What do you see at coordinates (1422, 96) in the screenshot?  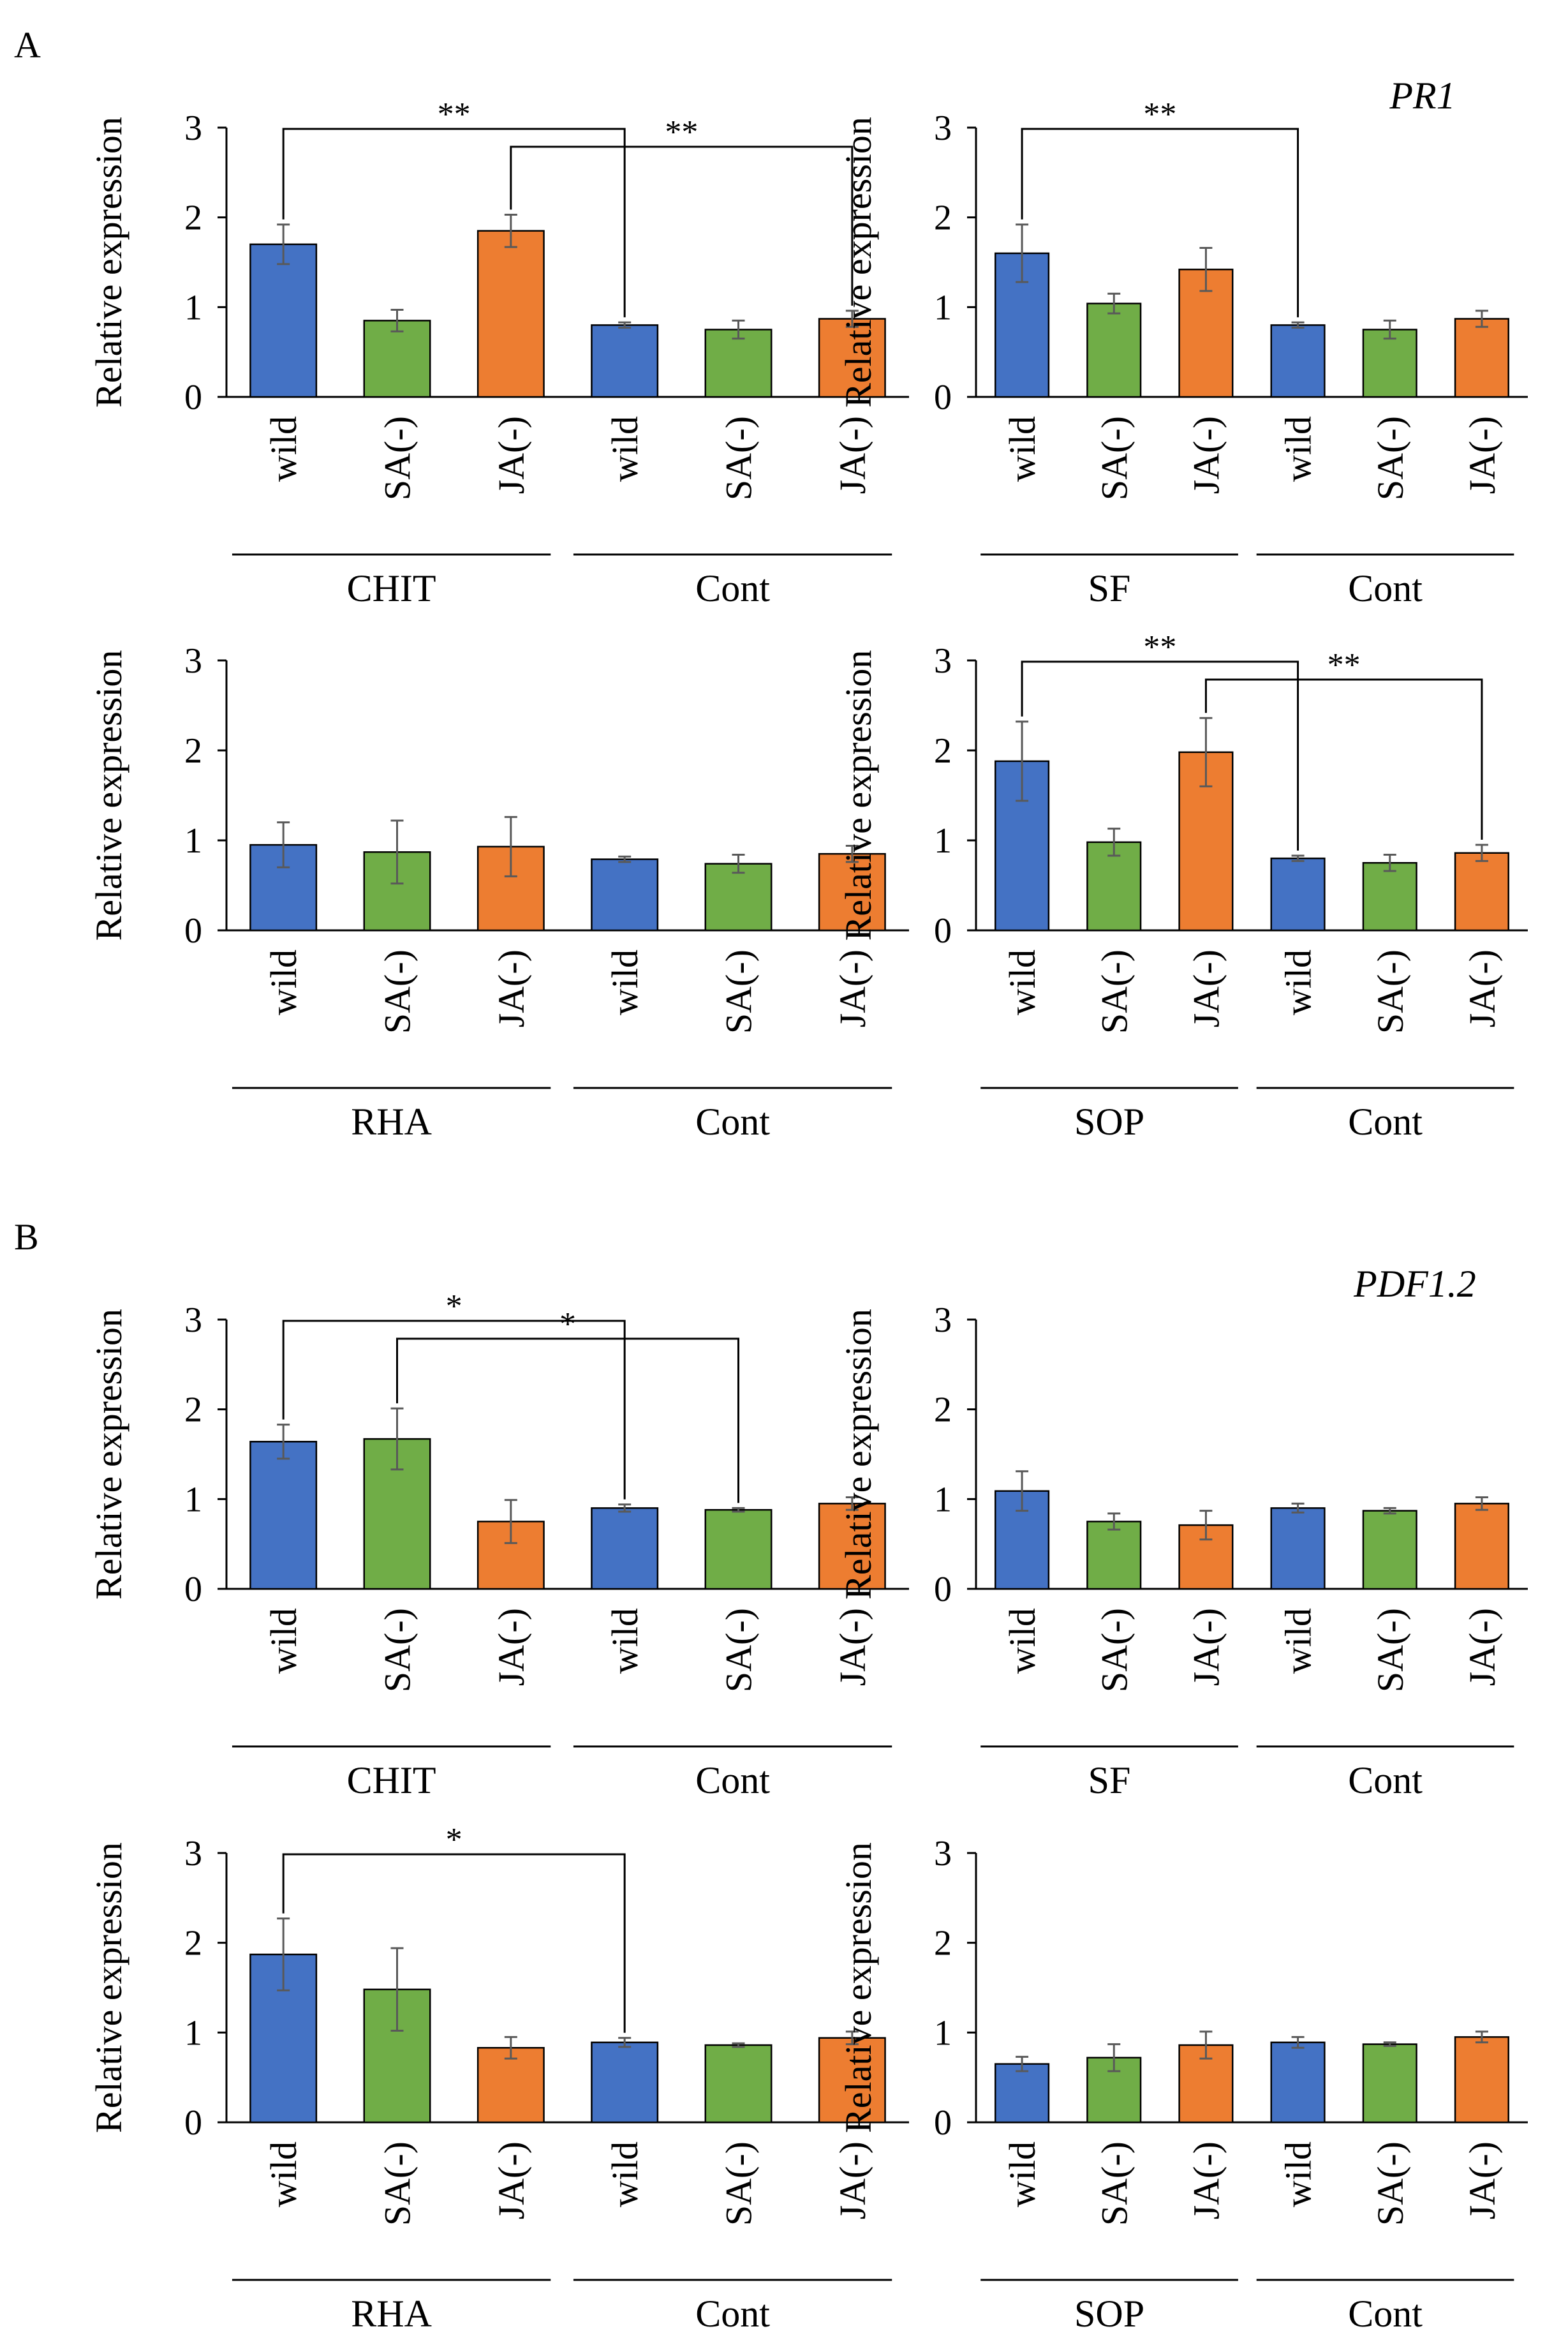 I see `gene-title-pr1: PR1` at bounding box center [1422, 96].